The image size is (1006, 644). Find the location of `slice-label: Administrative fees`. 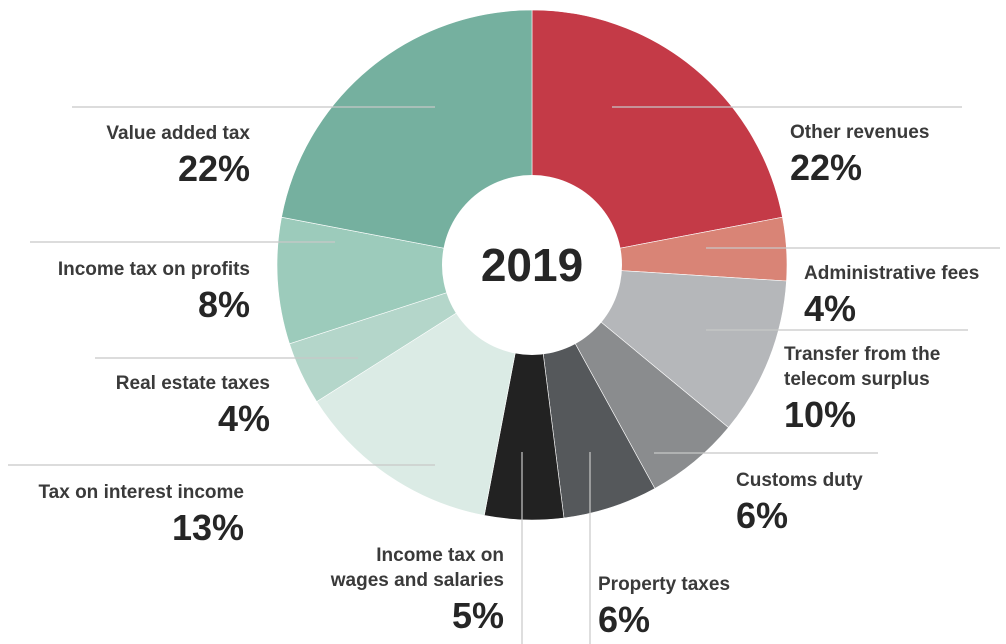

slice-label: Administrative fees is located at coordinates (891, 273).